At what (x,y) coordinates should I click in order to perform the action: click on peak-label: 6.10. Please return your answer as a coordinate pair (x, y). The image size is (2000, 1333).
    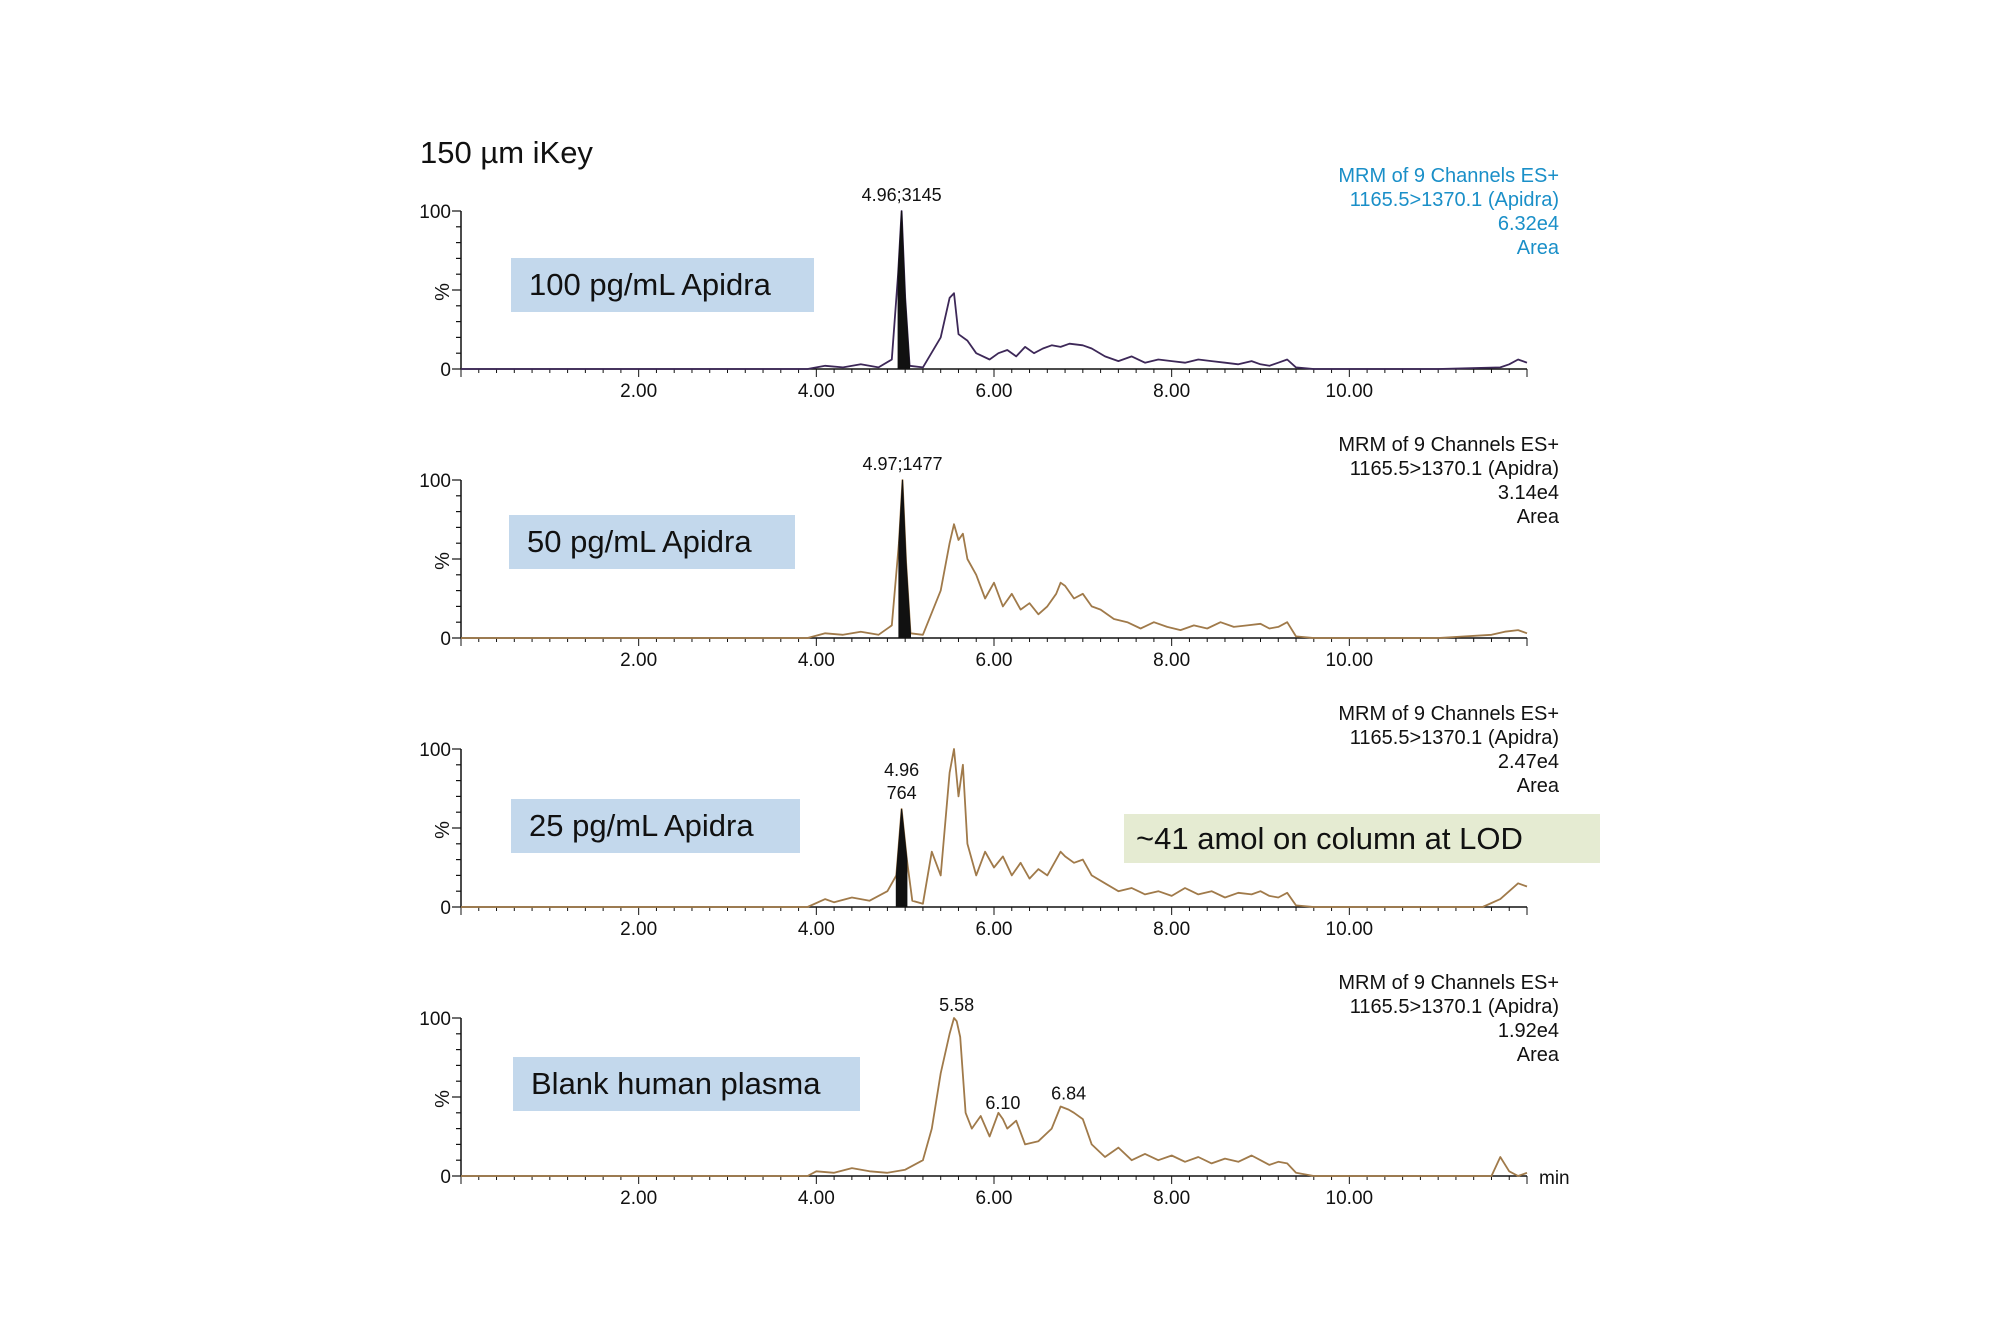
    Looking at the image, I should click on (1002, 1103).